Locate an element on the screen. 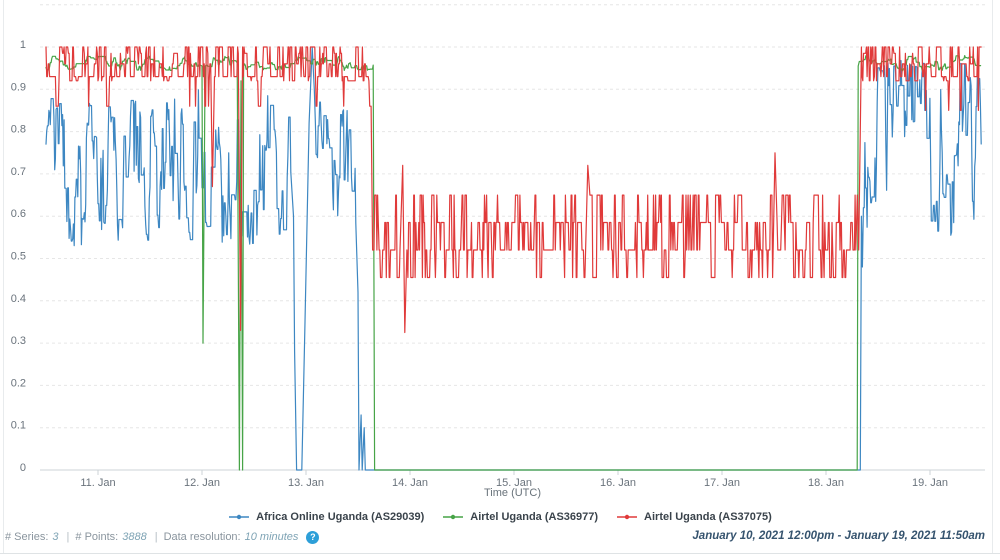  x-tick-label: 17. Jan is located at coordinates (722, 483).